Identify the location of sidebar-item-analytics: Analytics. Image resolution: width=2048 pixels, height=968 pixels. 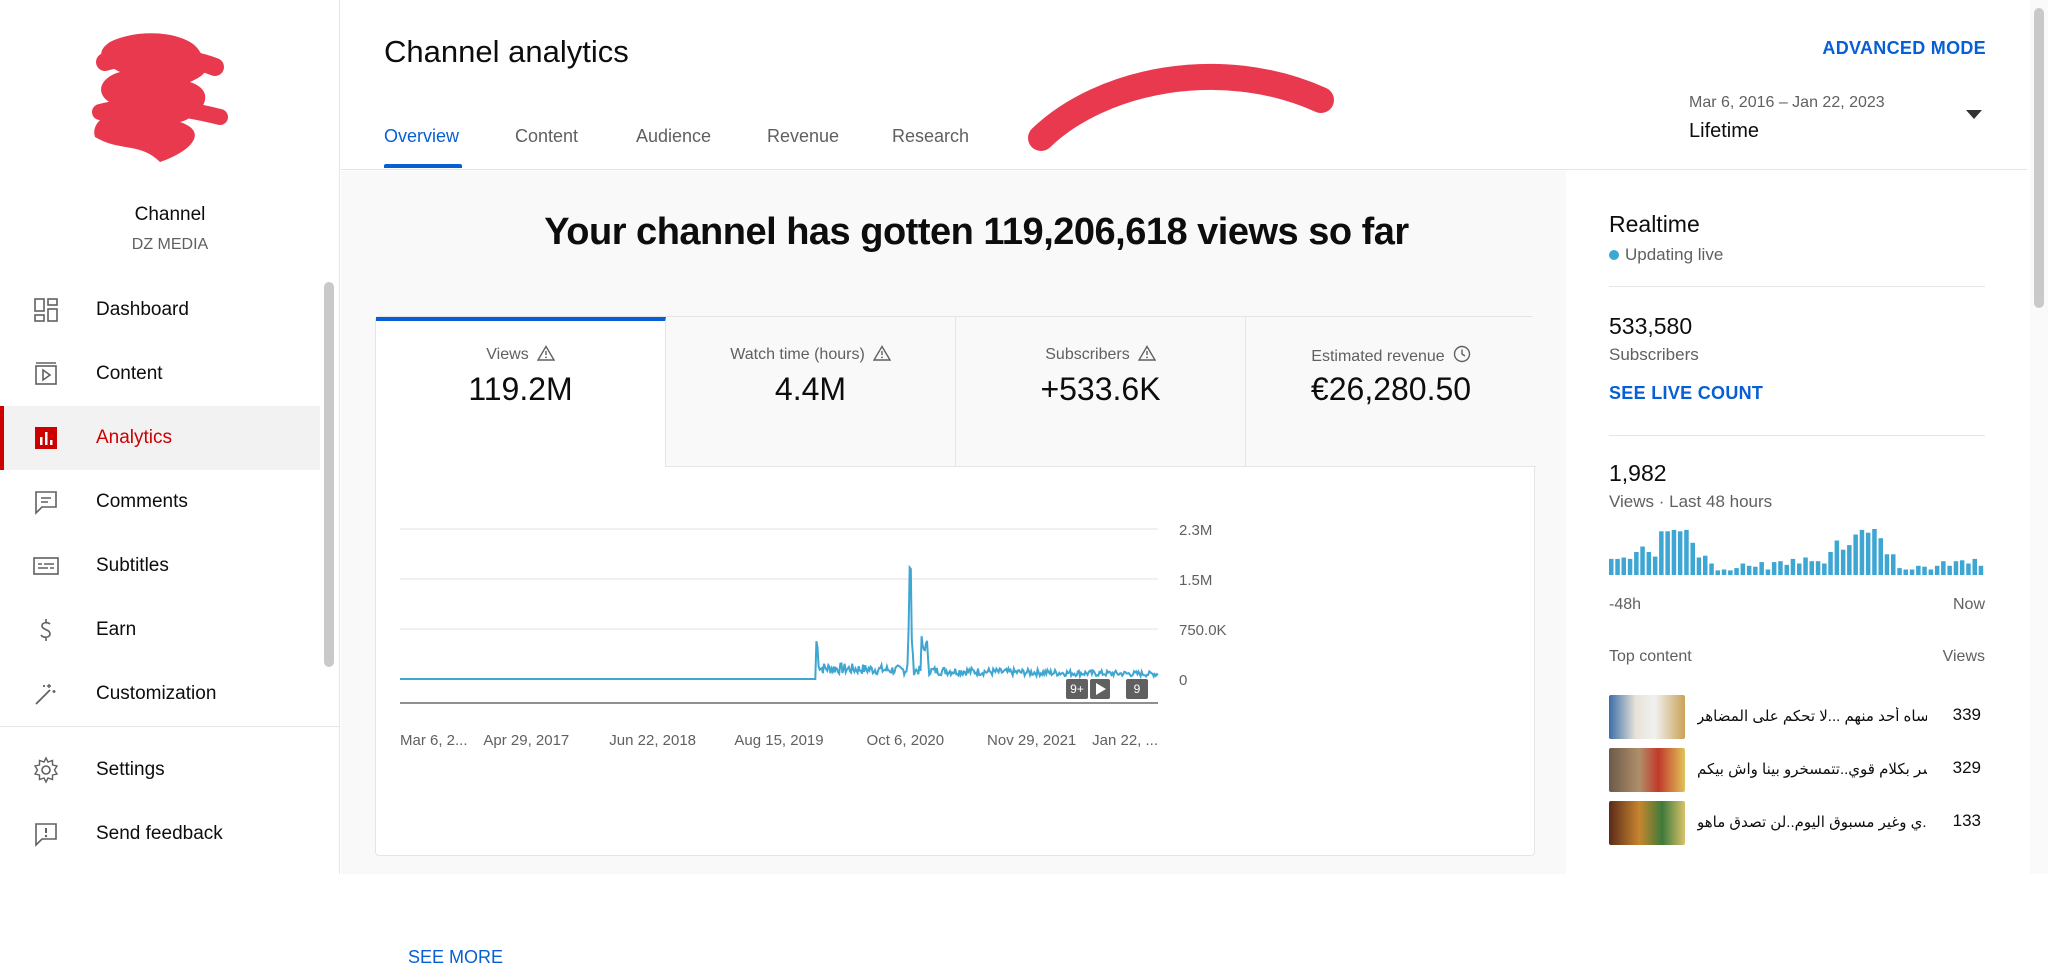
(160, 438).